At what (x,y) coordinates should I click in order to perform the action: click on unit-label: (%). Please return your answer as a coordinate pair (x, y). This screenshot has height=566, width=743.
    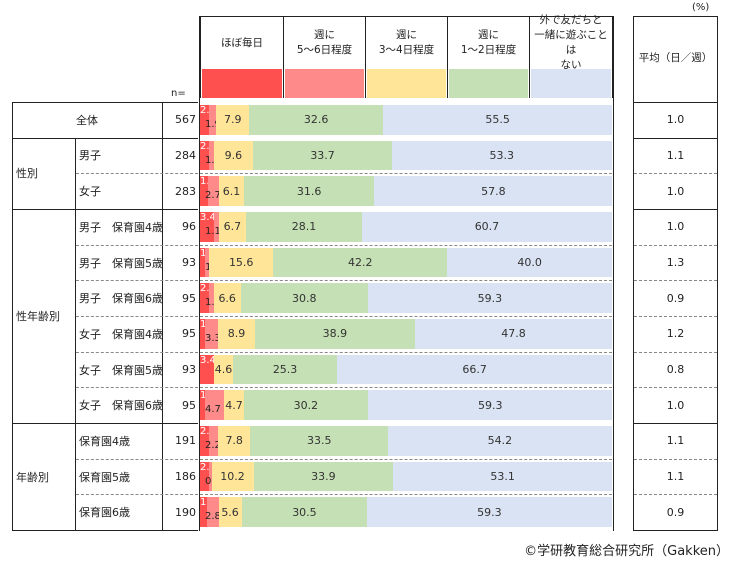
    Looking at the image, I should click on (701, 7).